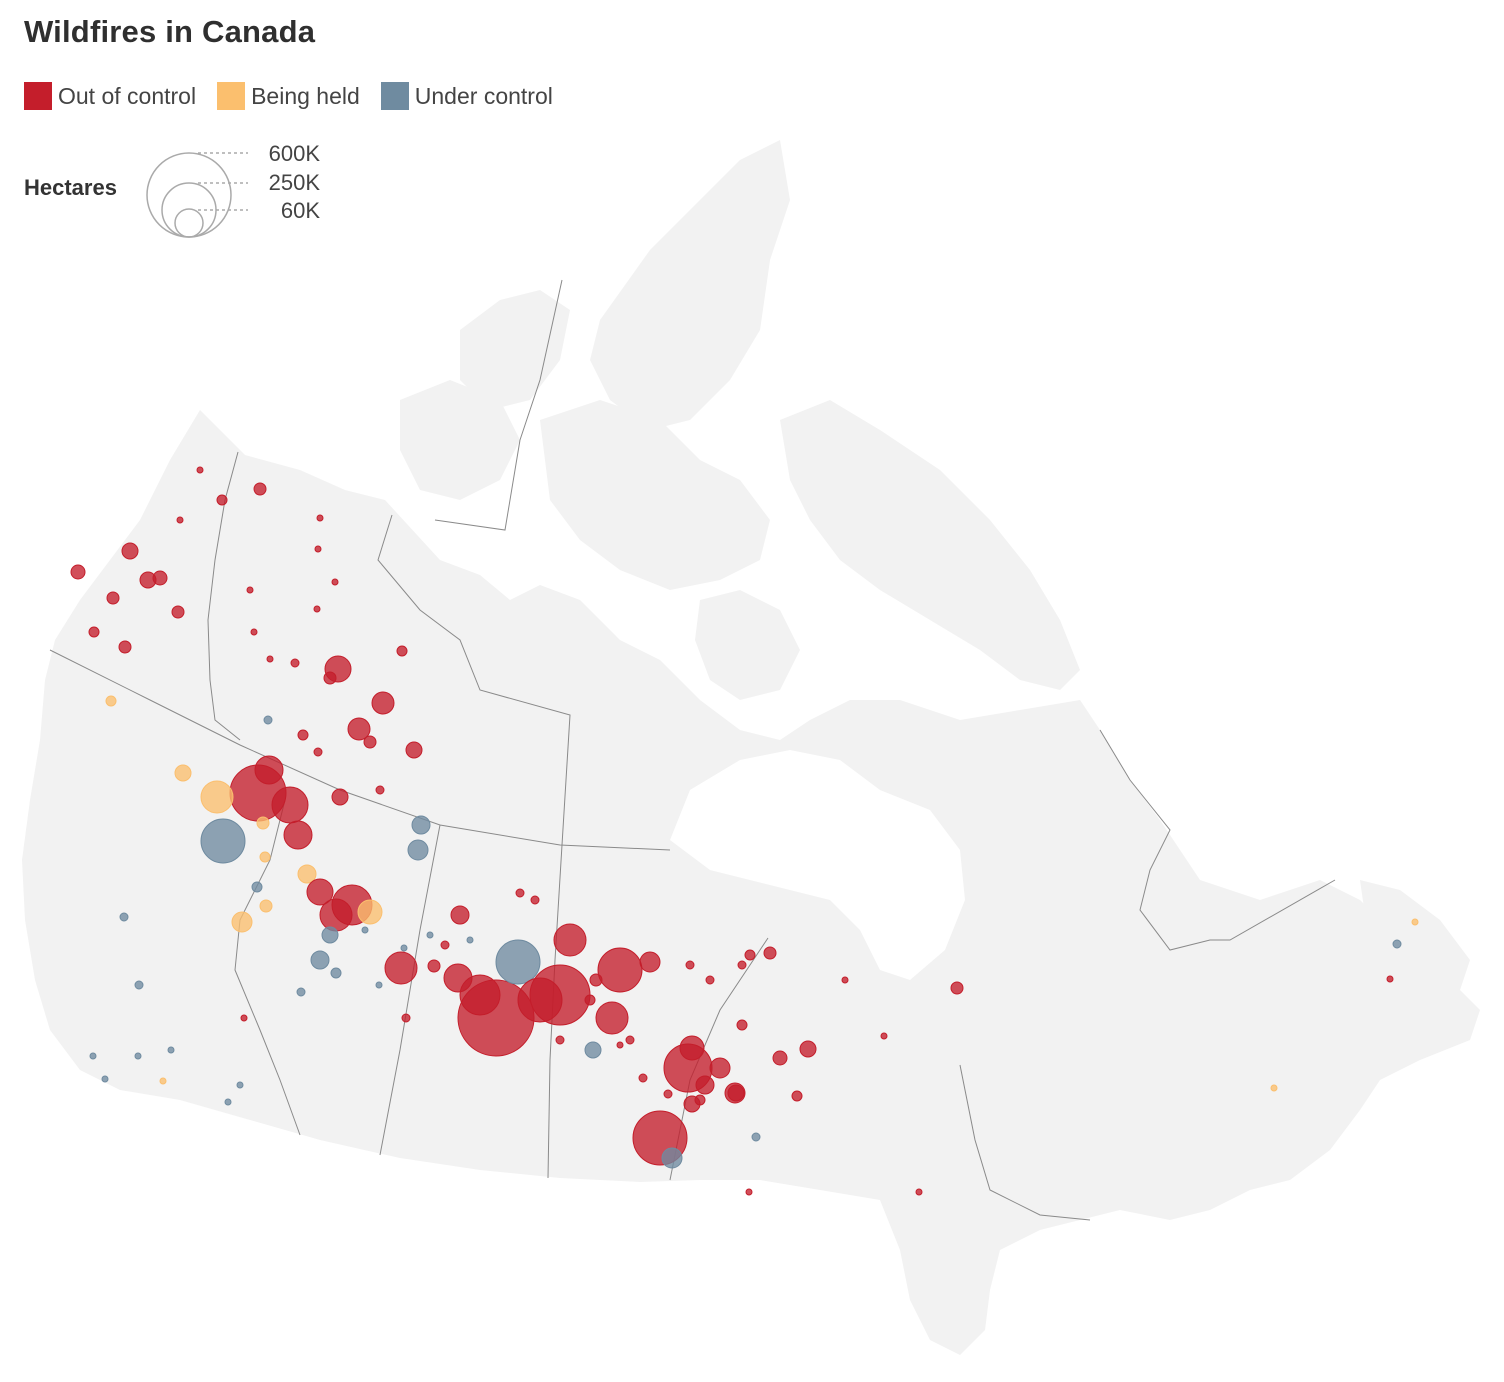 This screenshot has width=1504, height=1382. I want to click on size-legend-circle-250k, so click(189, 210).